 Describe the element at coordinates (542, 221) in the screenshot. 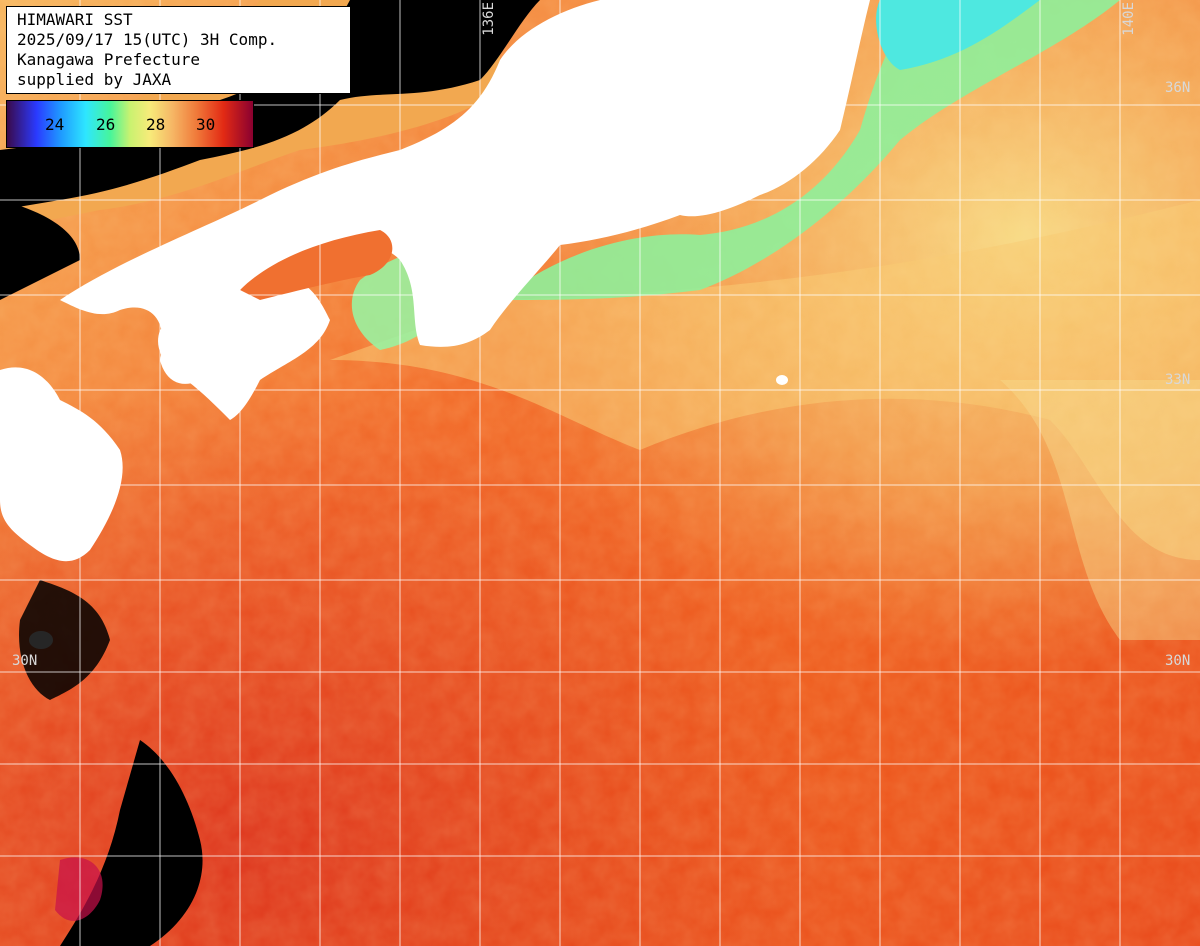

I see `land-kii` at that location.